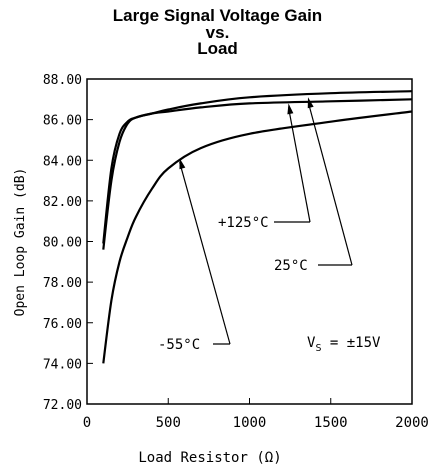 Image resolution: width=435 pixels, height=472 pixels. I want to click on y-tick-label: 84.00, so click(62, 161).